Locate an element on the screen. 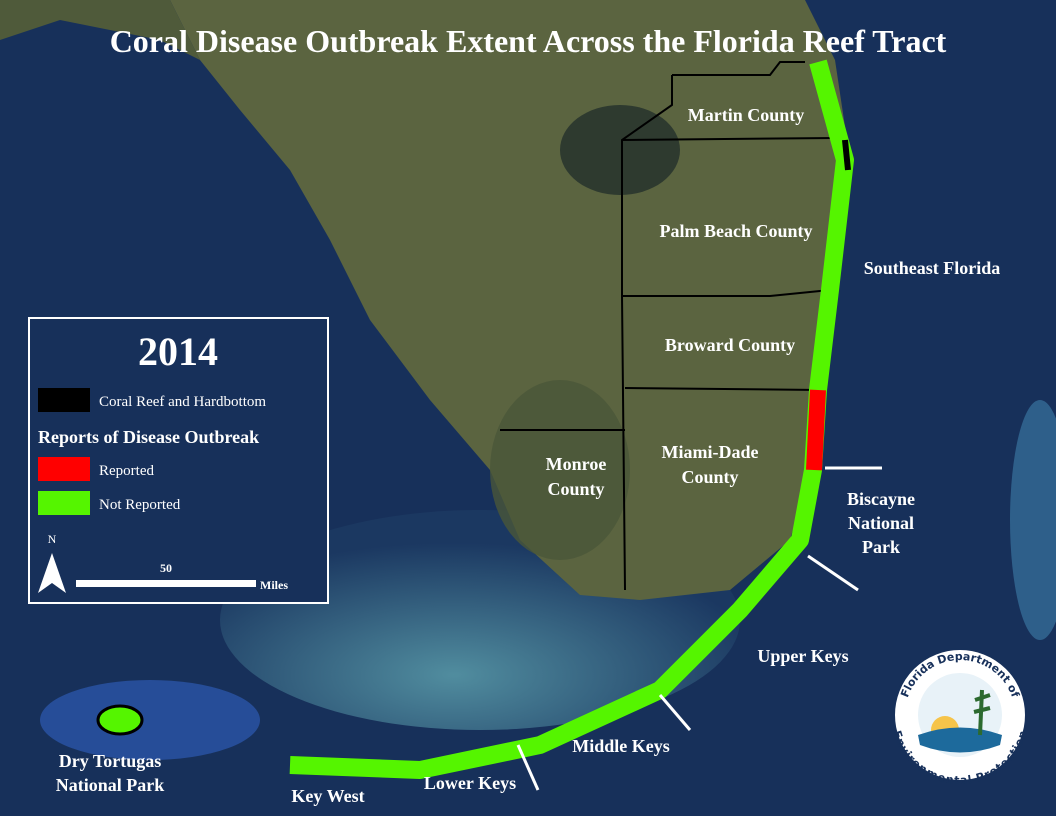  label-line: Southeast Florida is located at coordinates (932, 268).